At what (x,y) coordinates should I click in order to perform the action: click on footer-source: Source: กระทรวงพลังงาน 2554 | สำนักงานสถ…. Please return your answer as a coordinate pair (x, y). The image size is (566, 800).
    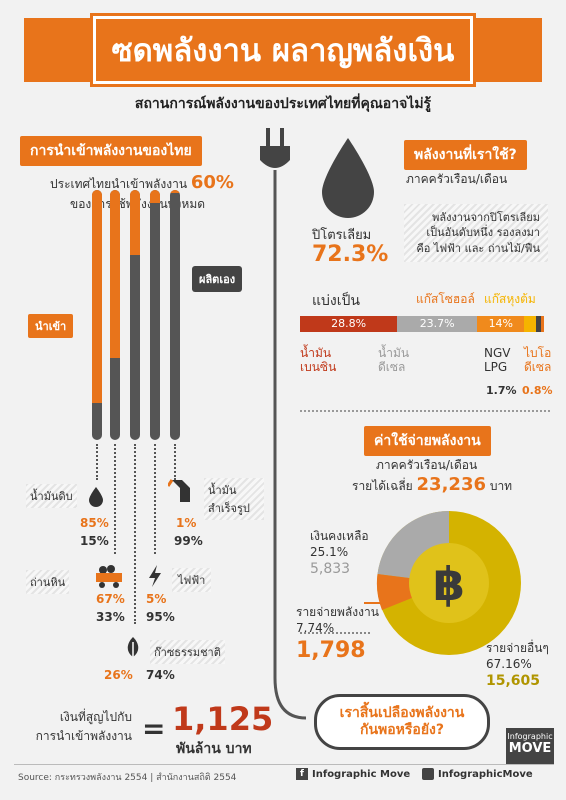
    Looking at the image, I should click on (127, 778).